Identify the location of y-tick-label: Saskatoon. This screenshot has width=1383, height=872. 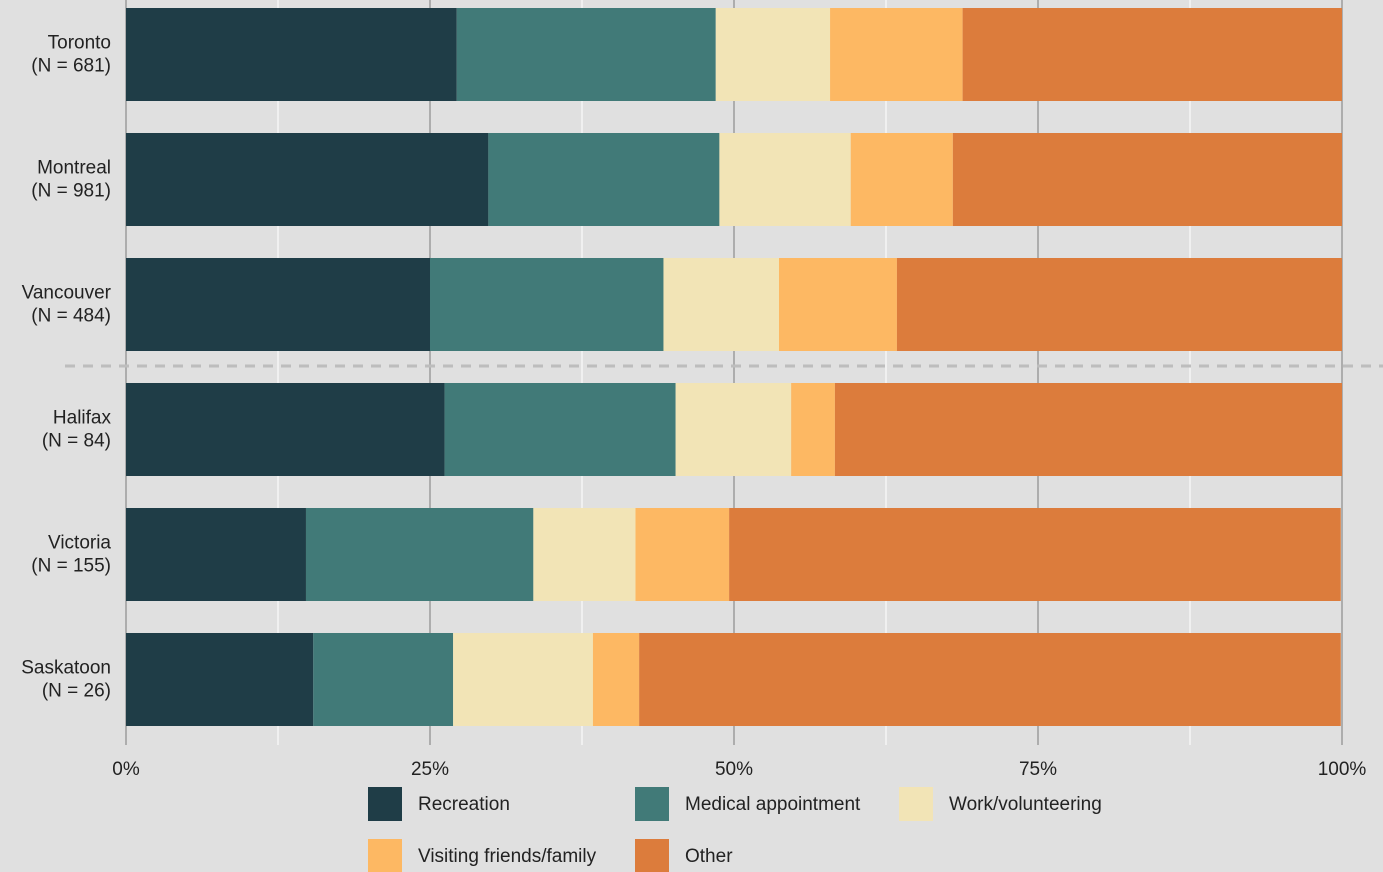
(66, 668).